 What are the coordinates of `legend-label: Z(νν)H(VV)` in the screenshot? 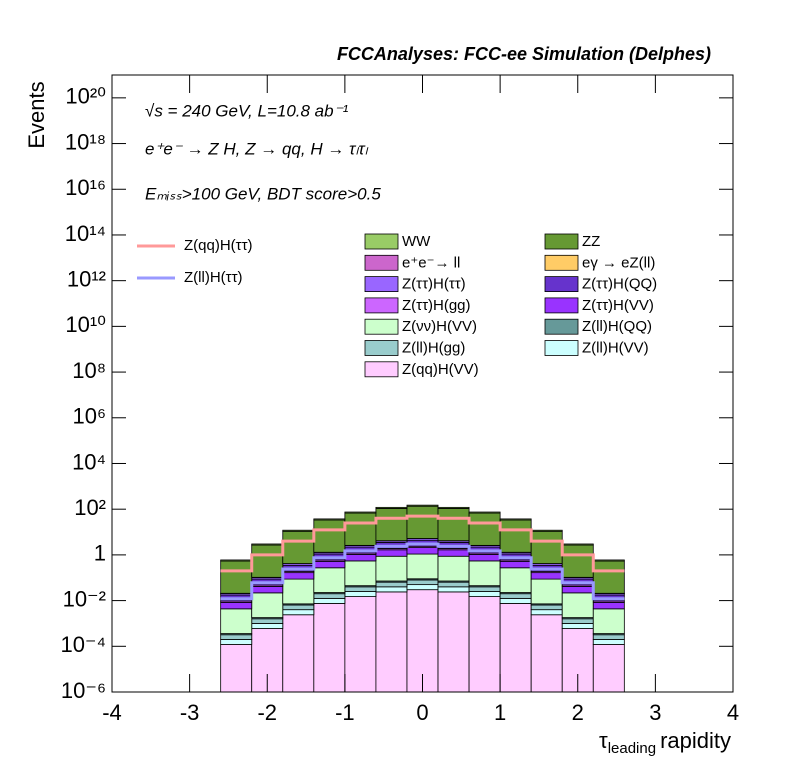 It's located at (439, 326).